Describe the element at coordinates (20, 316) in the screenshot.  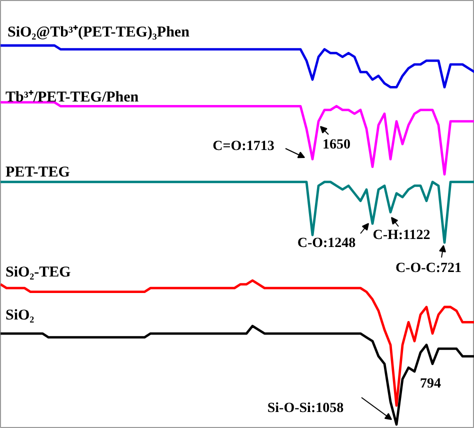
I see `series-label: SiO₂` at that location.